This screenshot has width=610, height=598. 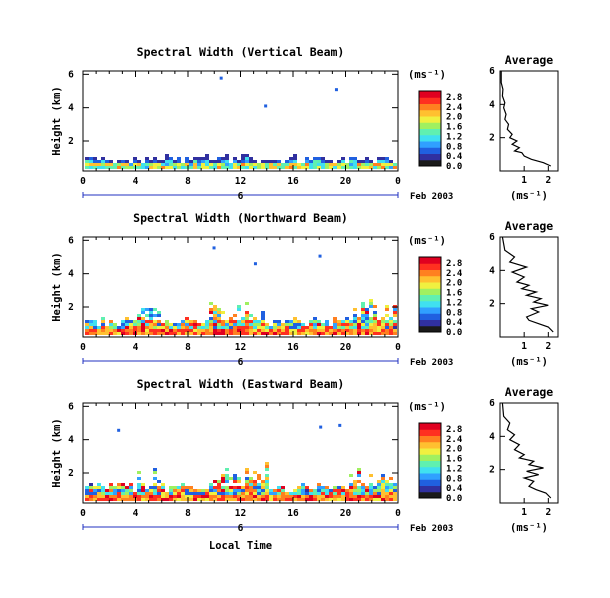 What do you see at coordinates (492, 138) in the screenshot?
I see `average-y-tick-label: 2` at bounding box center [492, 138].